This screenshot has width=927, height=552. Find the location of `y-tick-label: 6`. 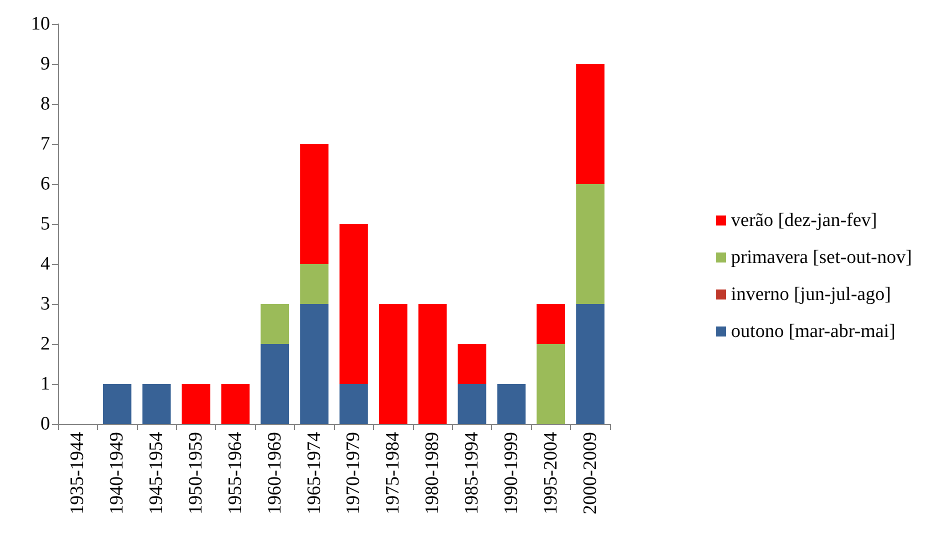

y-tick-label: 6 is located at coordinates (45, 184).